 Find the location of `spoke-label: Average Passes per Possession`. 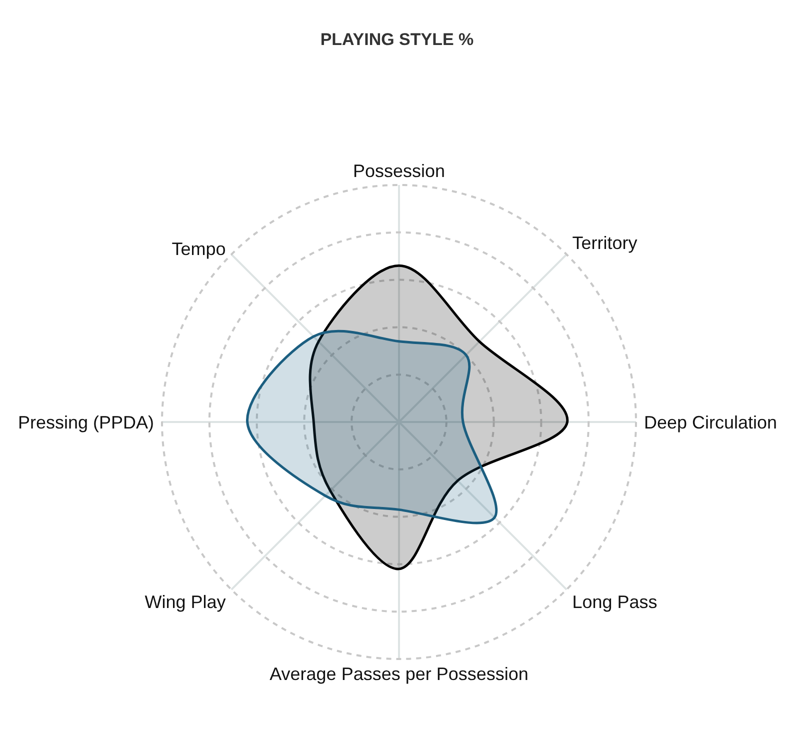

spoke-label: Average Passes per Possession is located at coordinates (399, 674).